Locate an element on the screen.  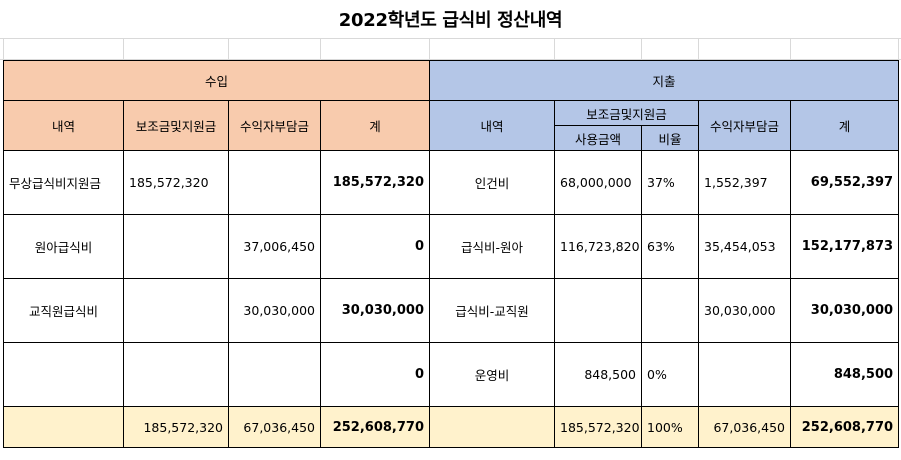
income-item-total-cell is located at coordinates (63, 427).